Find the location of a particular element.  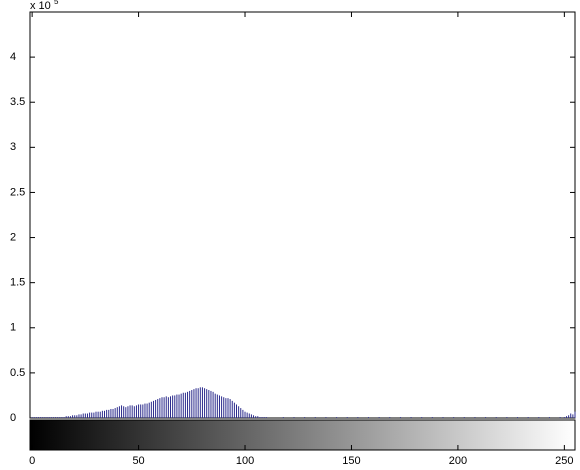

colorbar is located at coordinates (302, 435).